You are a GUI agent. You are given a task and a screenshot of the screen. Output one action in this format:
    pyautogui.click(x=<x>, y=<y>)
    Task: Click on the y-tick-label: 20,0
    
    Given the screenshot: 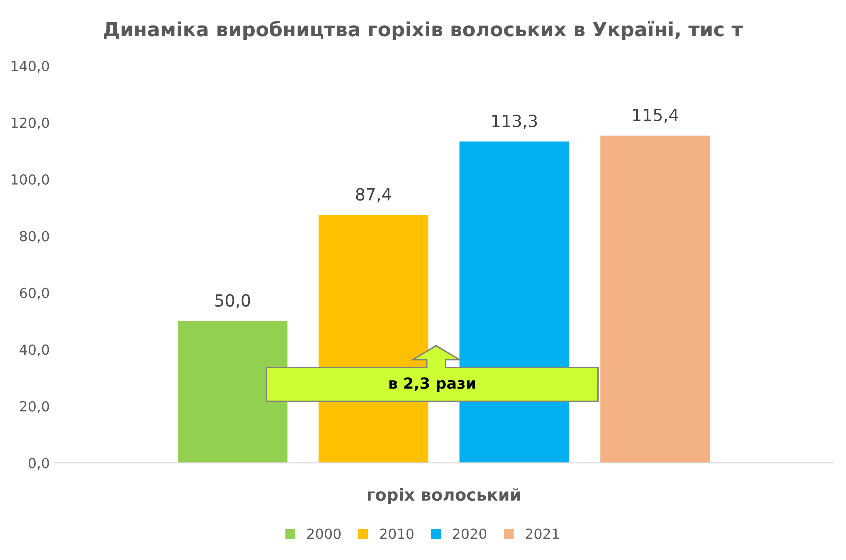 What is the action you would take?
    pyautogui.click(x=35, y=407)
    